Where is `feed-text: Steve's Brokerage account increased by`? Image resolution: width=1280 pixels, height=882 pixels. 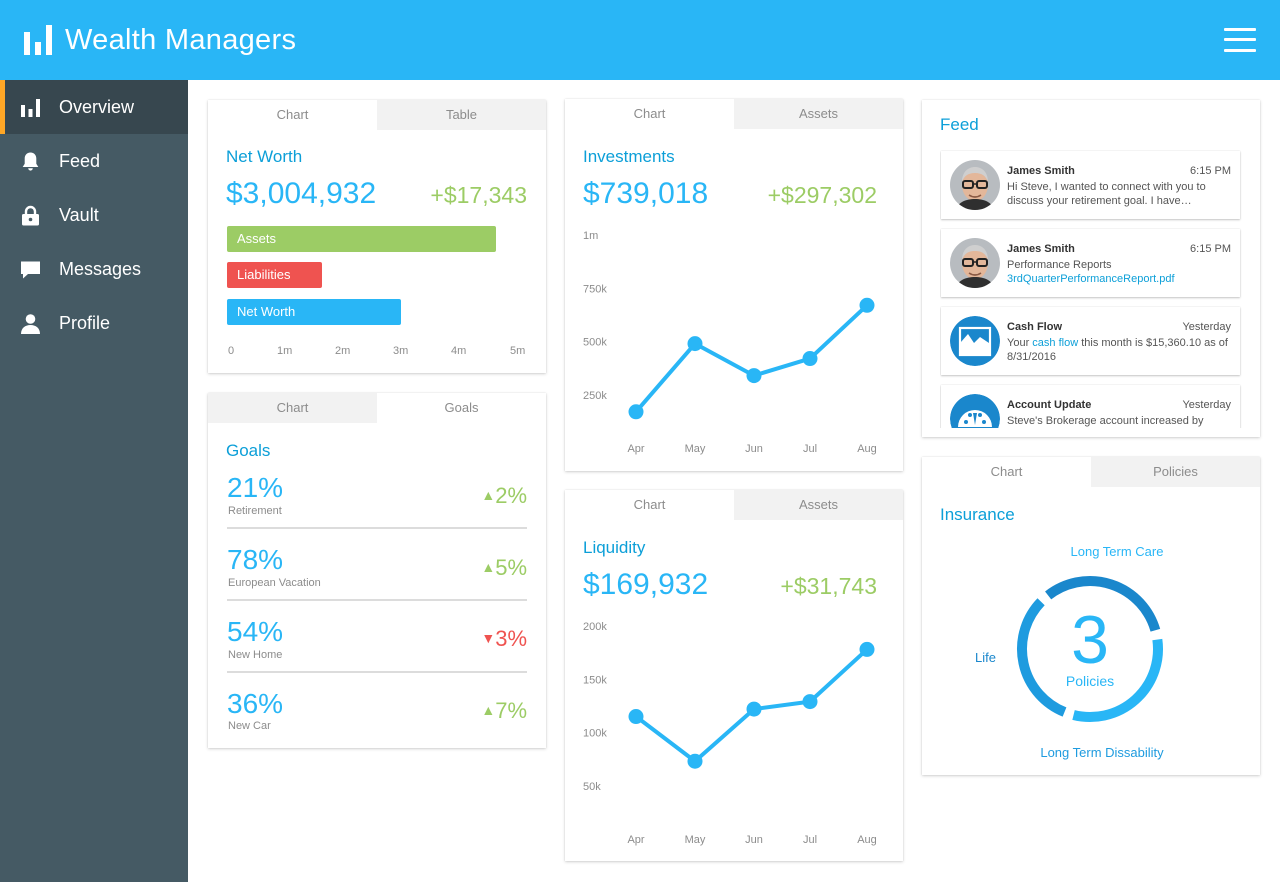 feed-text: Steve's Brokerage account increased by is located at coordinates (1105, 421).